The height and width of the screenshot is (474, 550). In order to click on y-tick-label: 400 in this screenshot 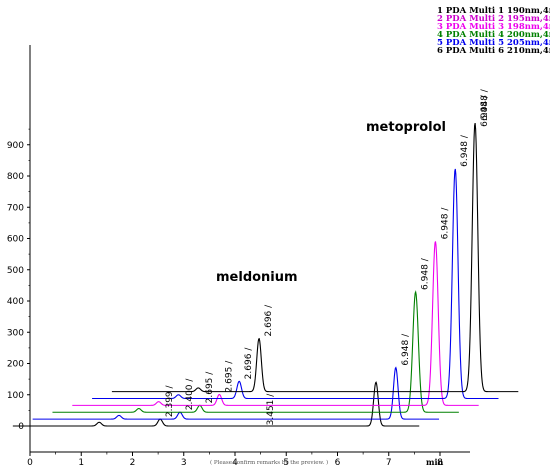, I will do `click(15, 302)`.